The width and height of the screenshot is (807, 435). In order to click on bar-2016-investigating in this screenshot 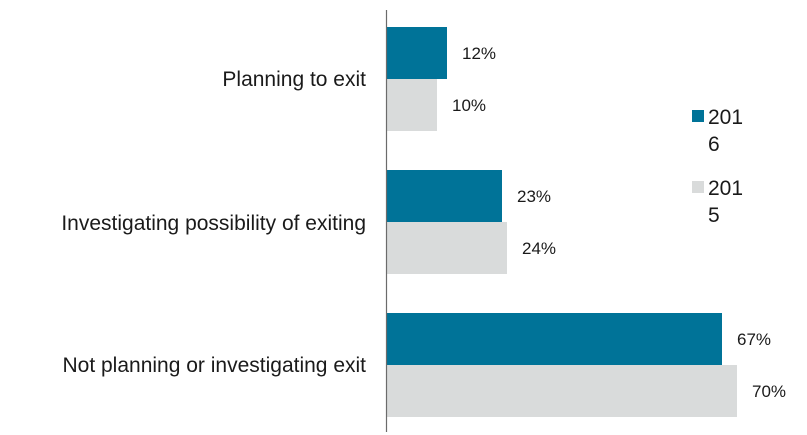, I will do `click(444, 196)`.